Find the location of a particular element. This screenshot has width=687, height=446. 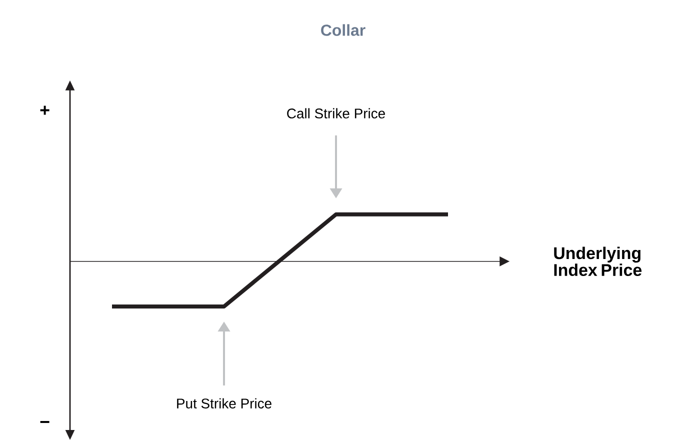

text: Call Strike Price is located at coordinates (336, 113).